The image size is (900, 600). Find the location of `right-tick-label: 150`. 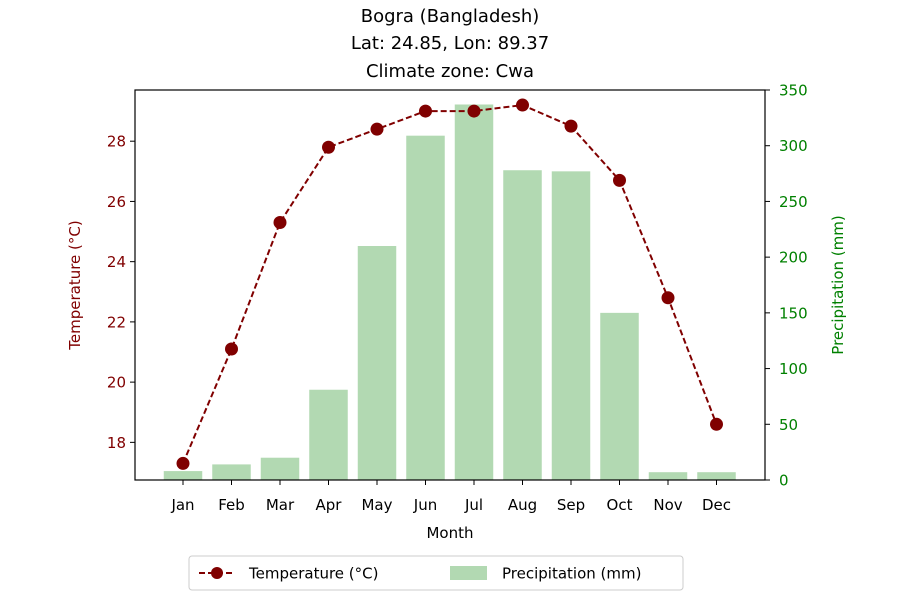

right-tick-label: 150 is located at coordinates (793, 313).